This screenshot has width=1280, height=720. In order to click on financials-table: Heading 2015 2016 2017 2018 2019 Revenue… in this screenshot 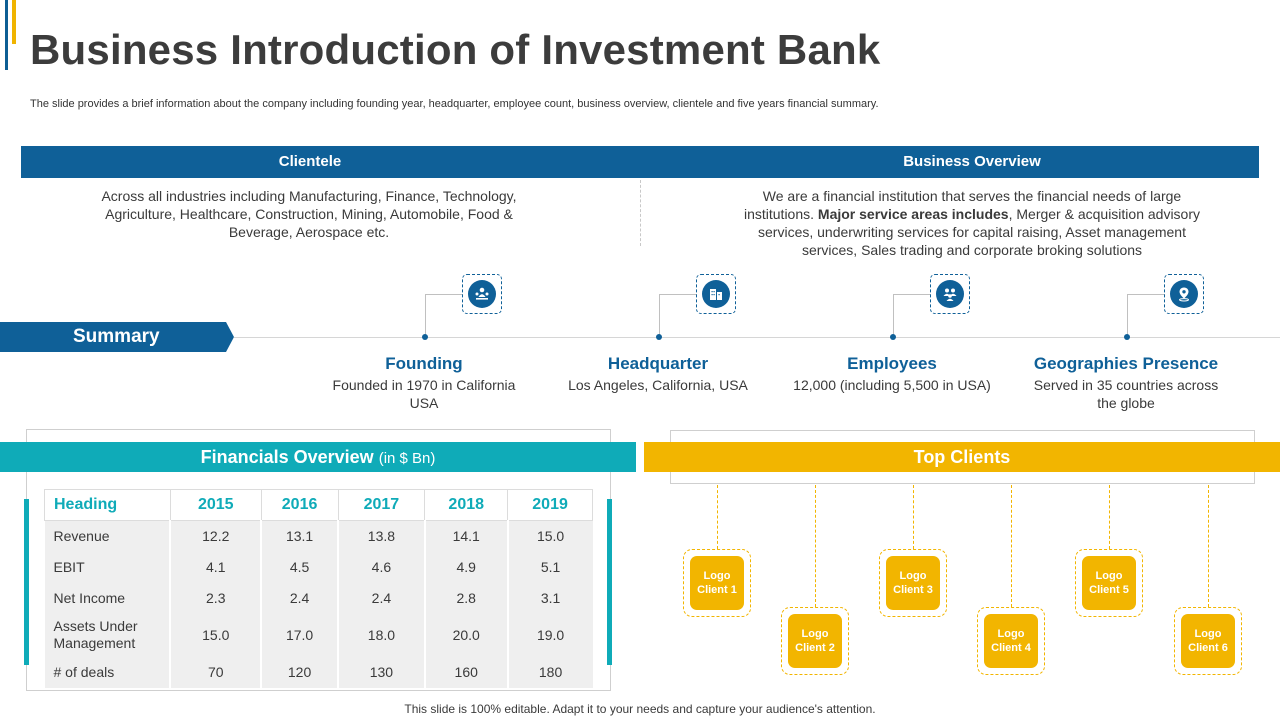, I will do `click(318, 588)`.